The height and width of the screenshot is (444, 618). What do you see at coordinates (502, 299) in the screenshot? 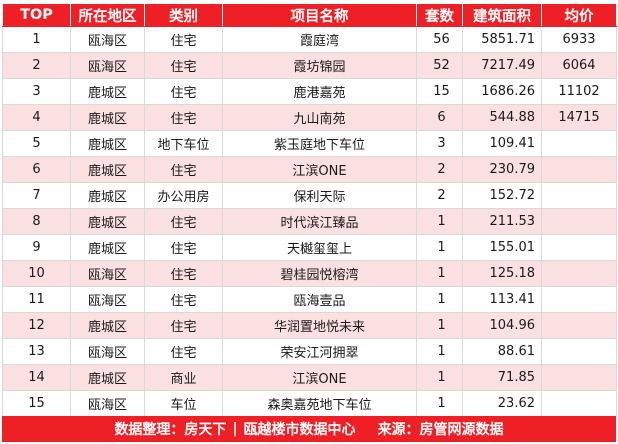
I see `floor-area-cell: 113.41` at bounding box center [502, 299].